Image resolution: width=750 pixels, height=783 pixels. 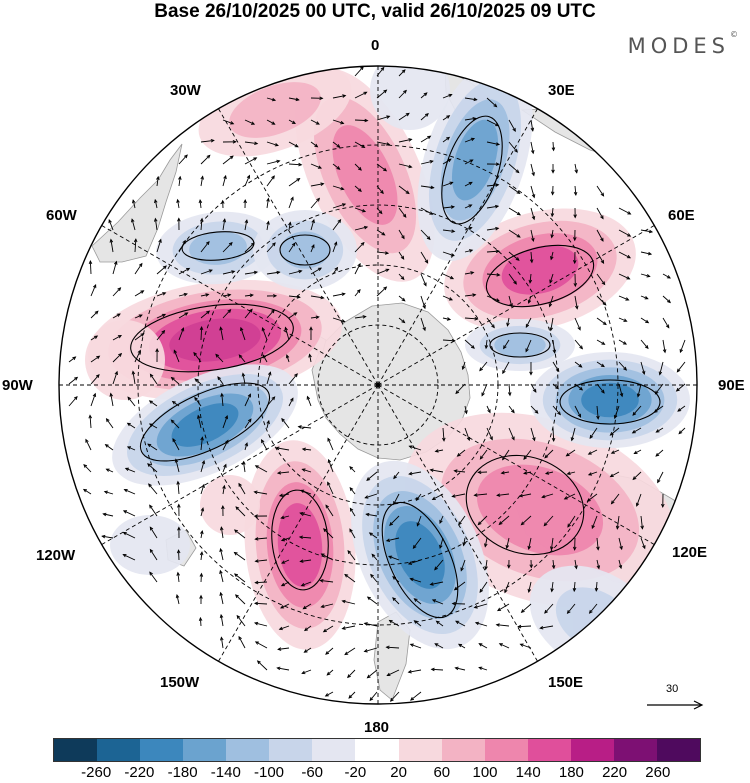 I want to click on south-pole-marker, so click(x=378, y=385).